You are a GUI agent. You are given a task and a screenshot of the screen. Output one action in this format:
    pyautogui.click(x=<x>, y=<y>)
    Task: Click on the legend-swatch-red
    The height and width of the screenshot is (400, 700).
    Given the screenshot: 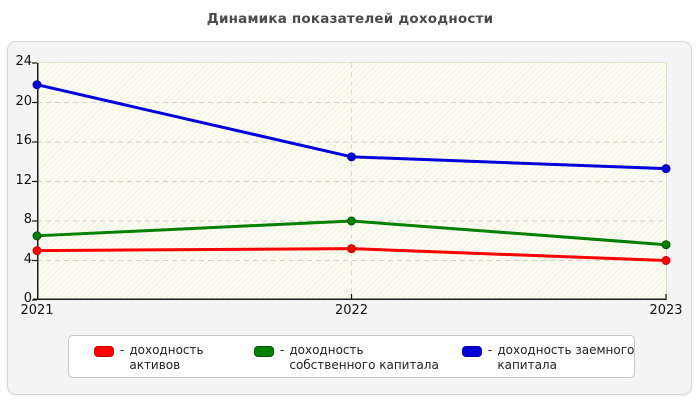 What is the action you would take?
    pyautogui.click(x=104, y=351)
    